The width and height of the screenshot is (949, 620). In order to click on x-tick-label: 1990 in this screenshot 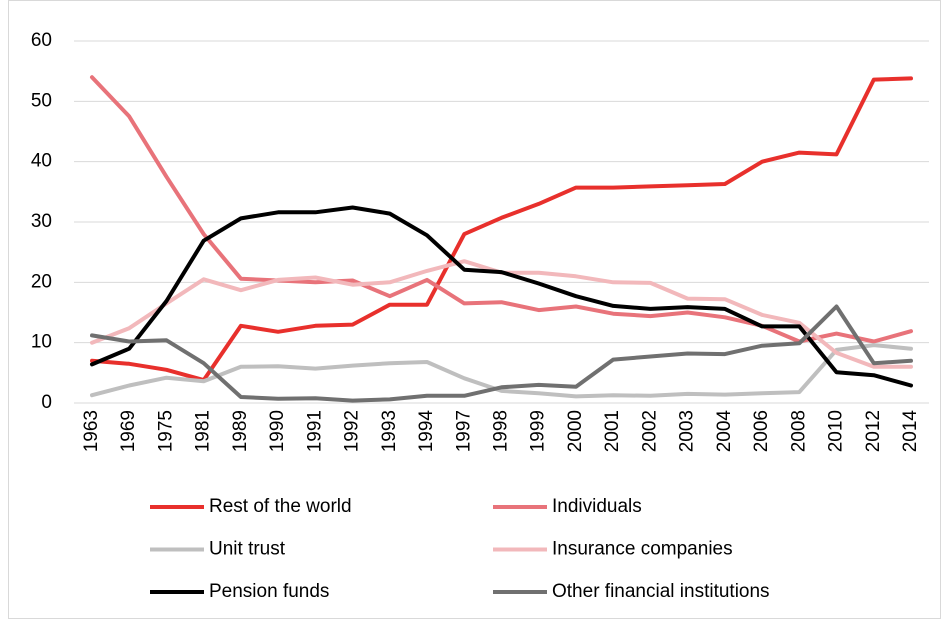, I will do `click(277, 431)`.